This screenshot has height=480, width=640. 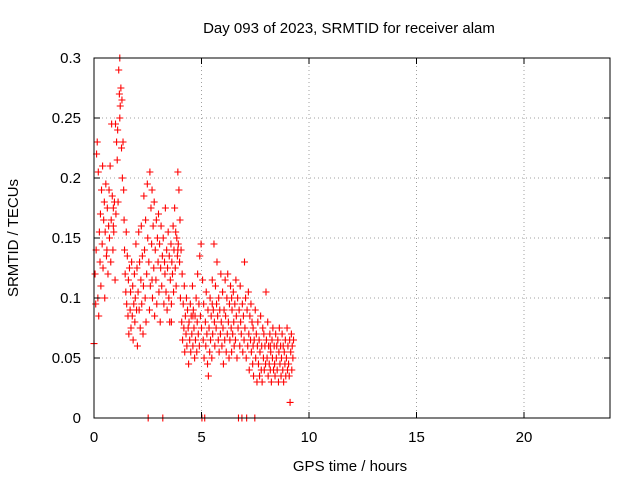 What do you see at coordinates (70, 58) in the screenshot?
I see `y-tick-label: 0.3` at bounding box center [70, 58].